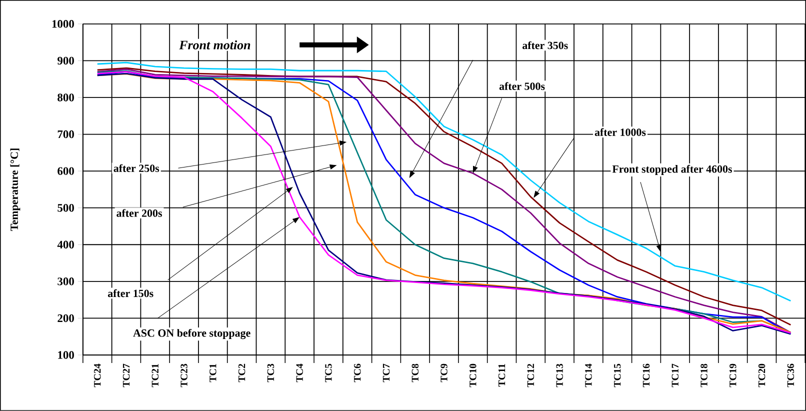 This screenshot has height=411, width=806. I want to click on annotation: after 250s, so click(137, 168).